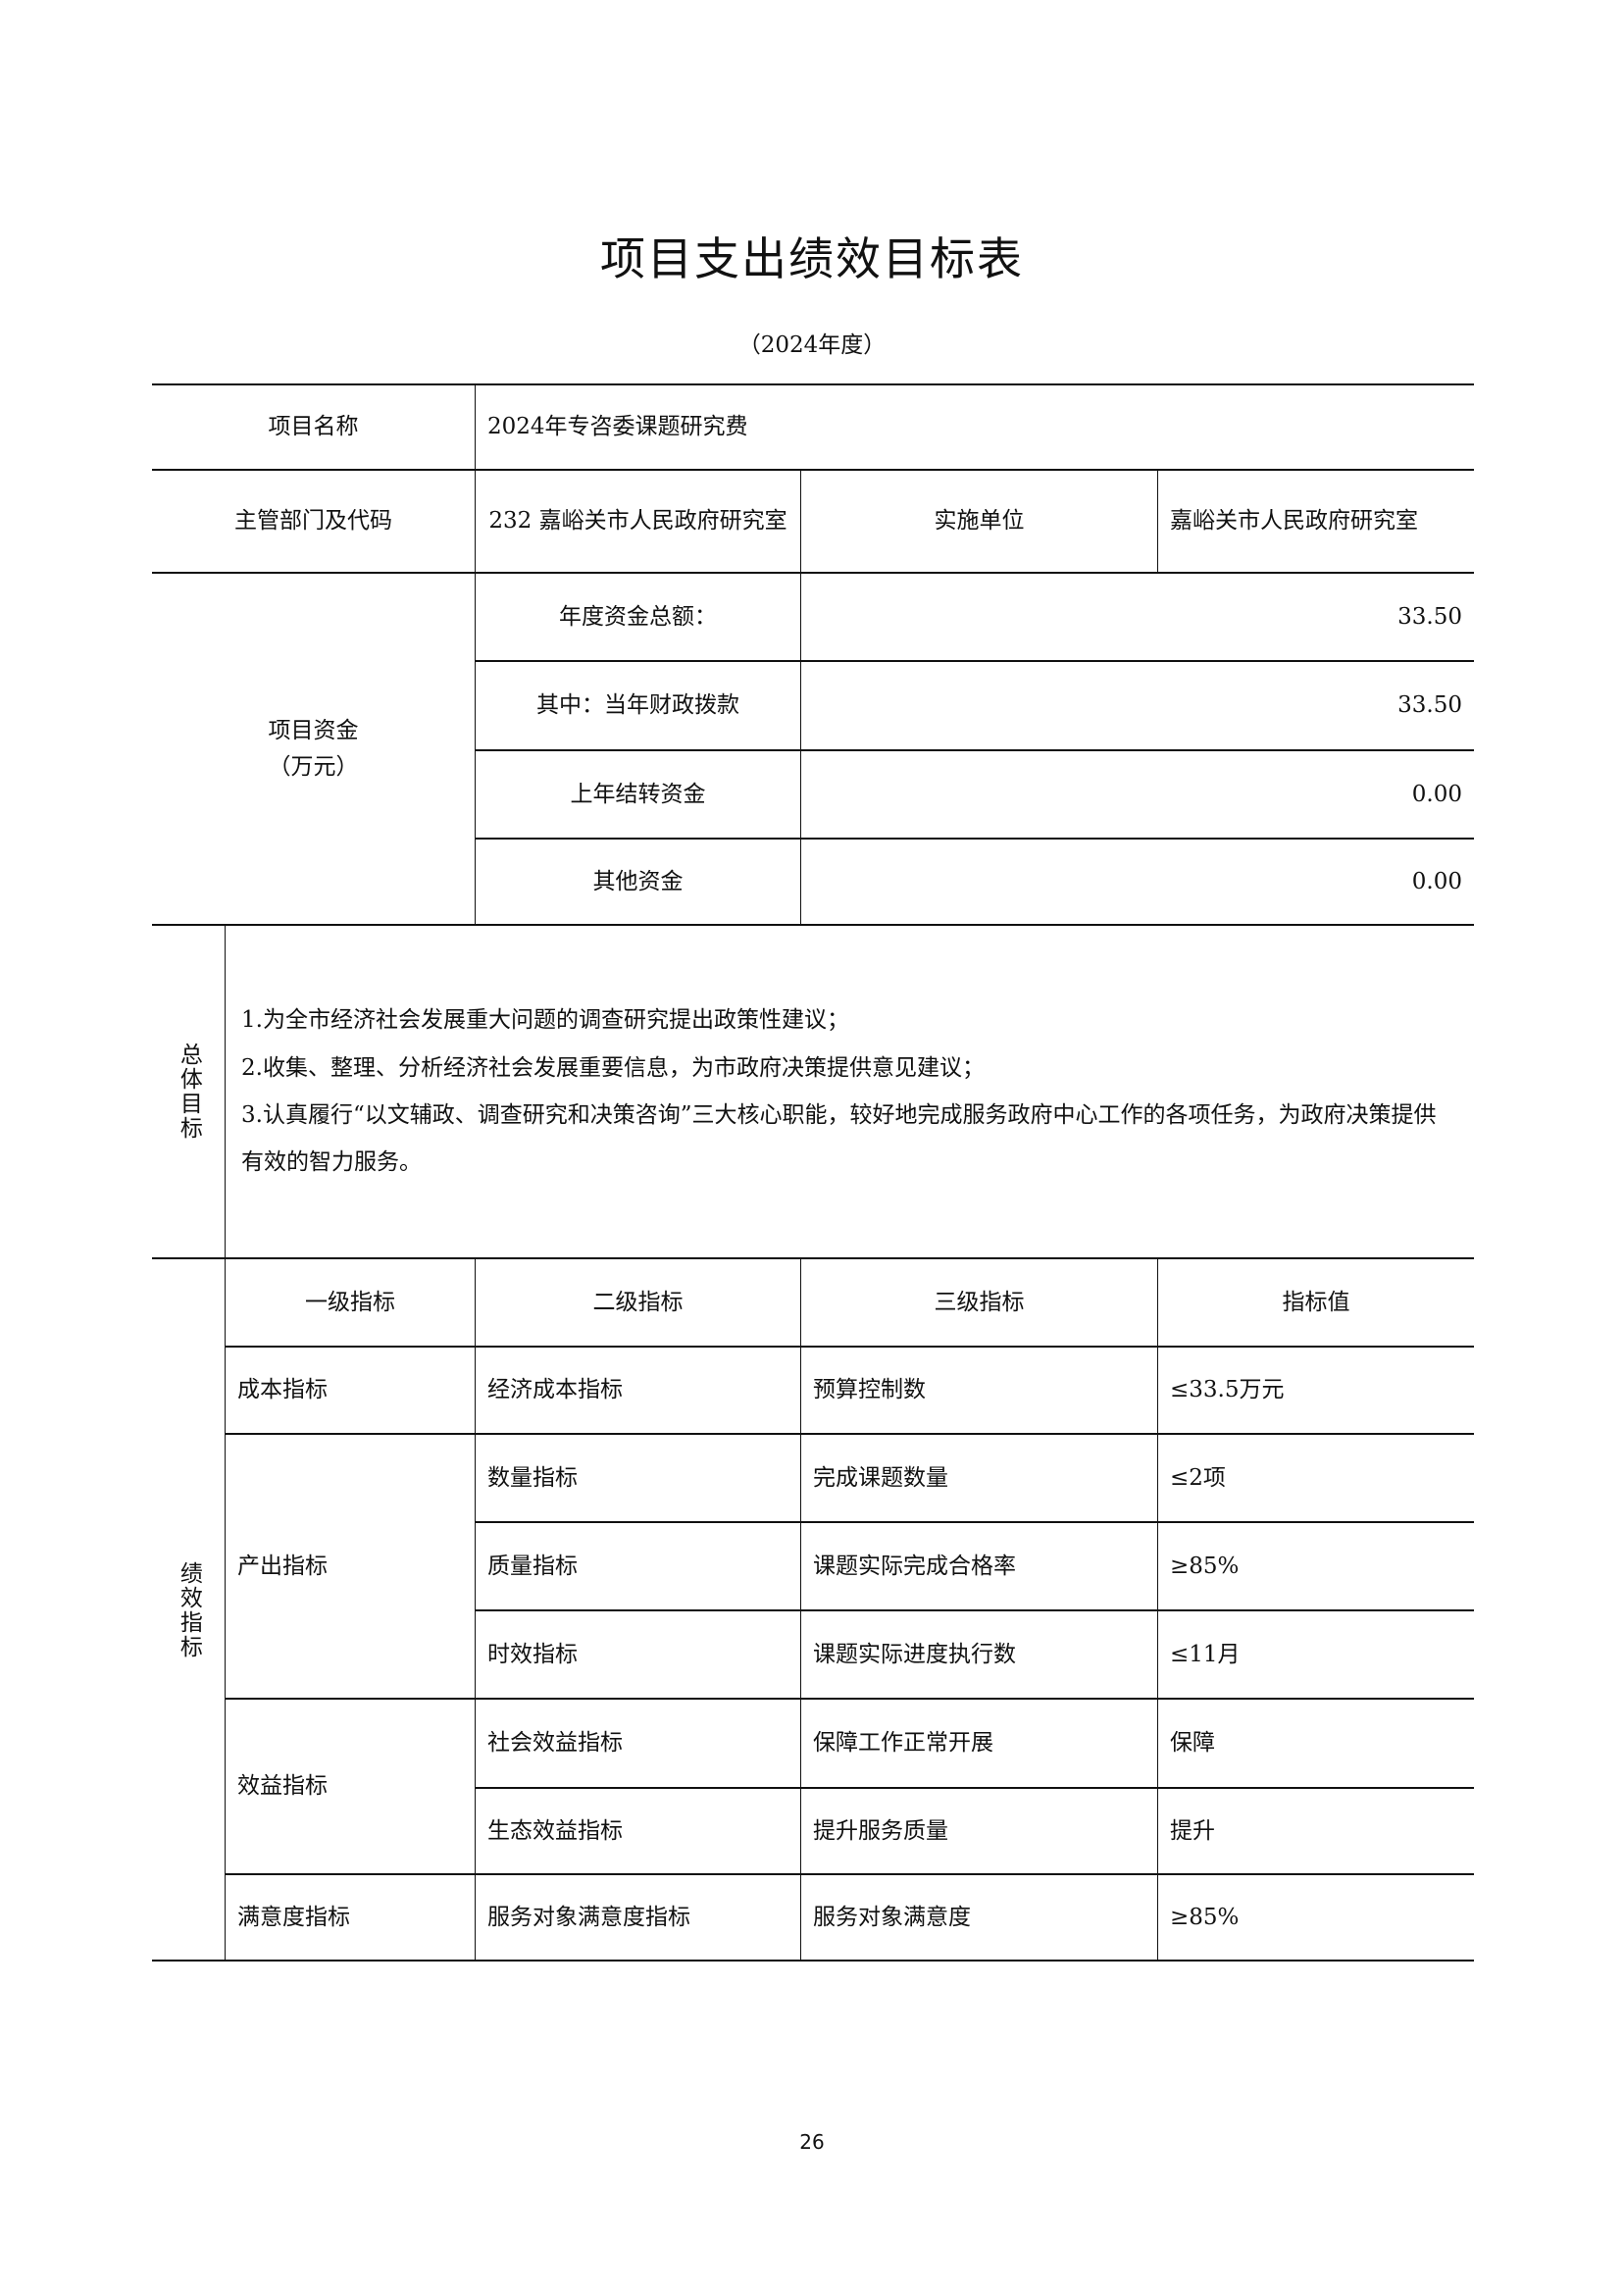 The image size is (1624, 2293). What do you see at coordinates (613, 1067) in the screenshot?
I see `goal-item: 2.收集、整理、分析经济社会发展重要信息，为市政府决策提供意见建议；` at bounding box center [613, 1067].